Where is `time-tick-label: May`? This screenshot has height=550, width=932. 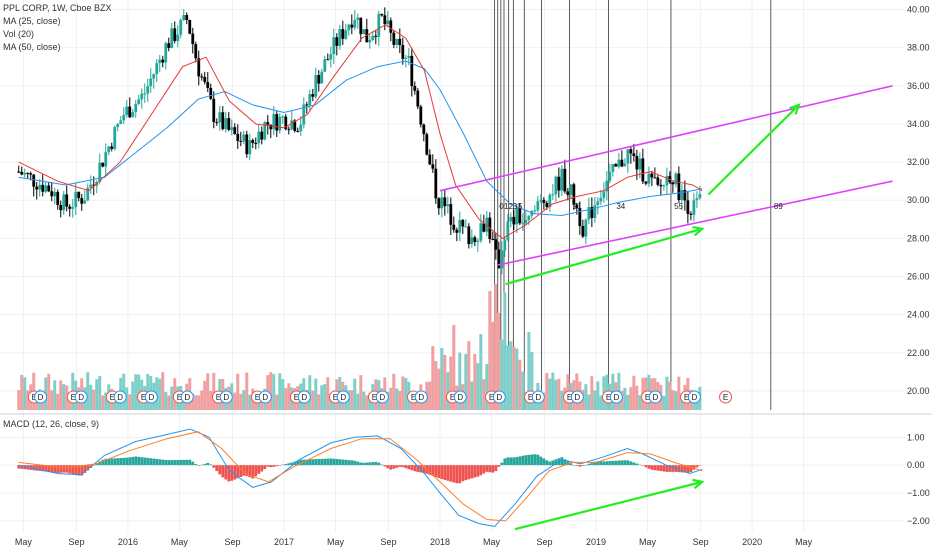 time-tick-label: May is located at coordinates (648, 542).